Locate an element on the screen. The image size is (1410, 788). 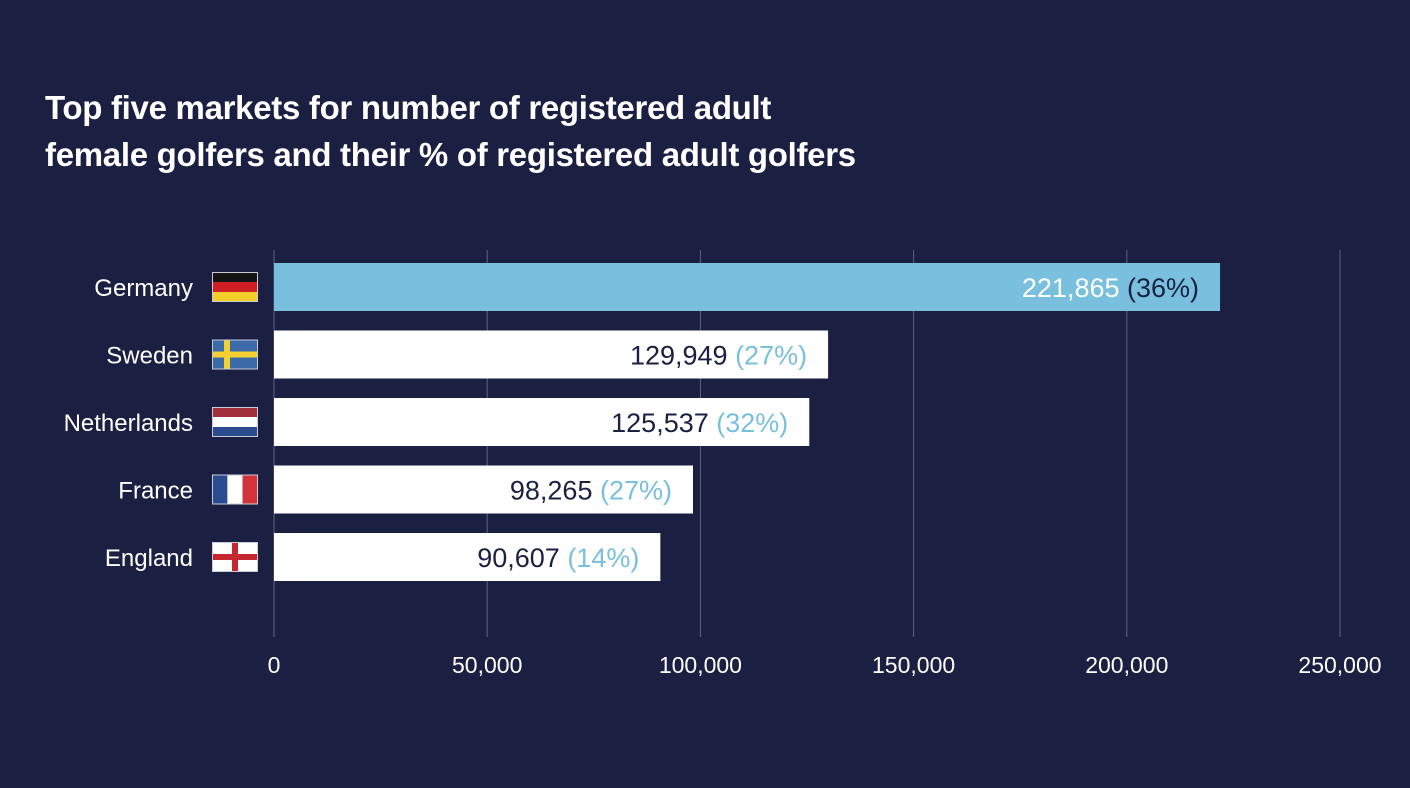
netherlands-flag-icon is located at coordinates (235, 422).